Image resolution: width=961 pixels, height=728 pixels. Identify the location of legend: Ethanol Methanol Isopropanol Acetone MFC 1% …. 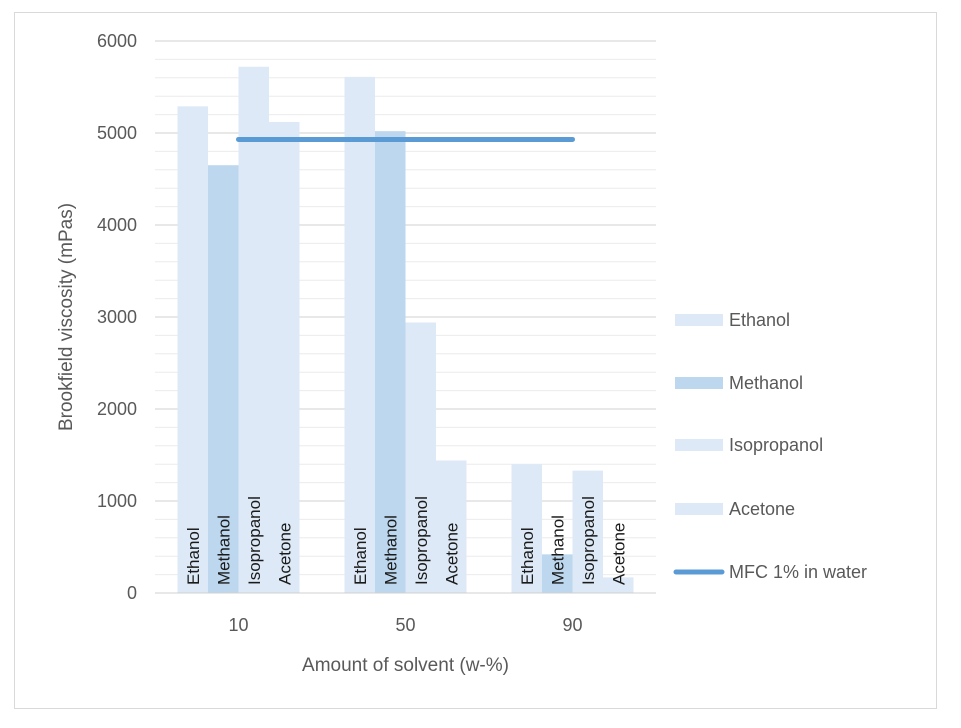
(770, 446).